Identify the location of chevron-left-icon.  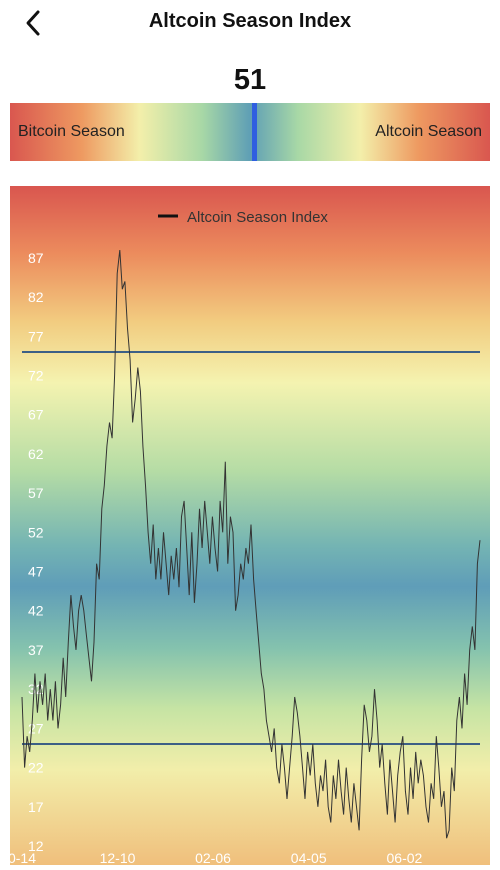
(33, 23).